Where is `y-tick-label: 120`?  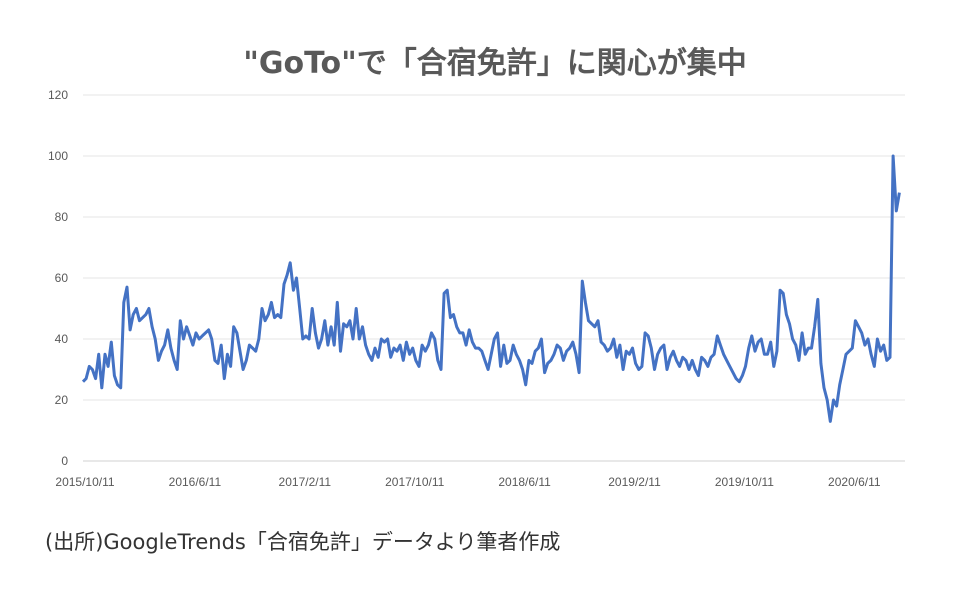 y-tick-label: 120 is located at coordinates (58, 95).